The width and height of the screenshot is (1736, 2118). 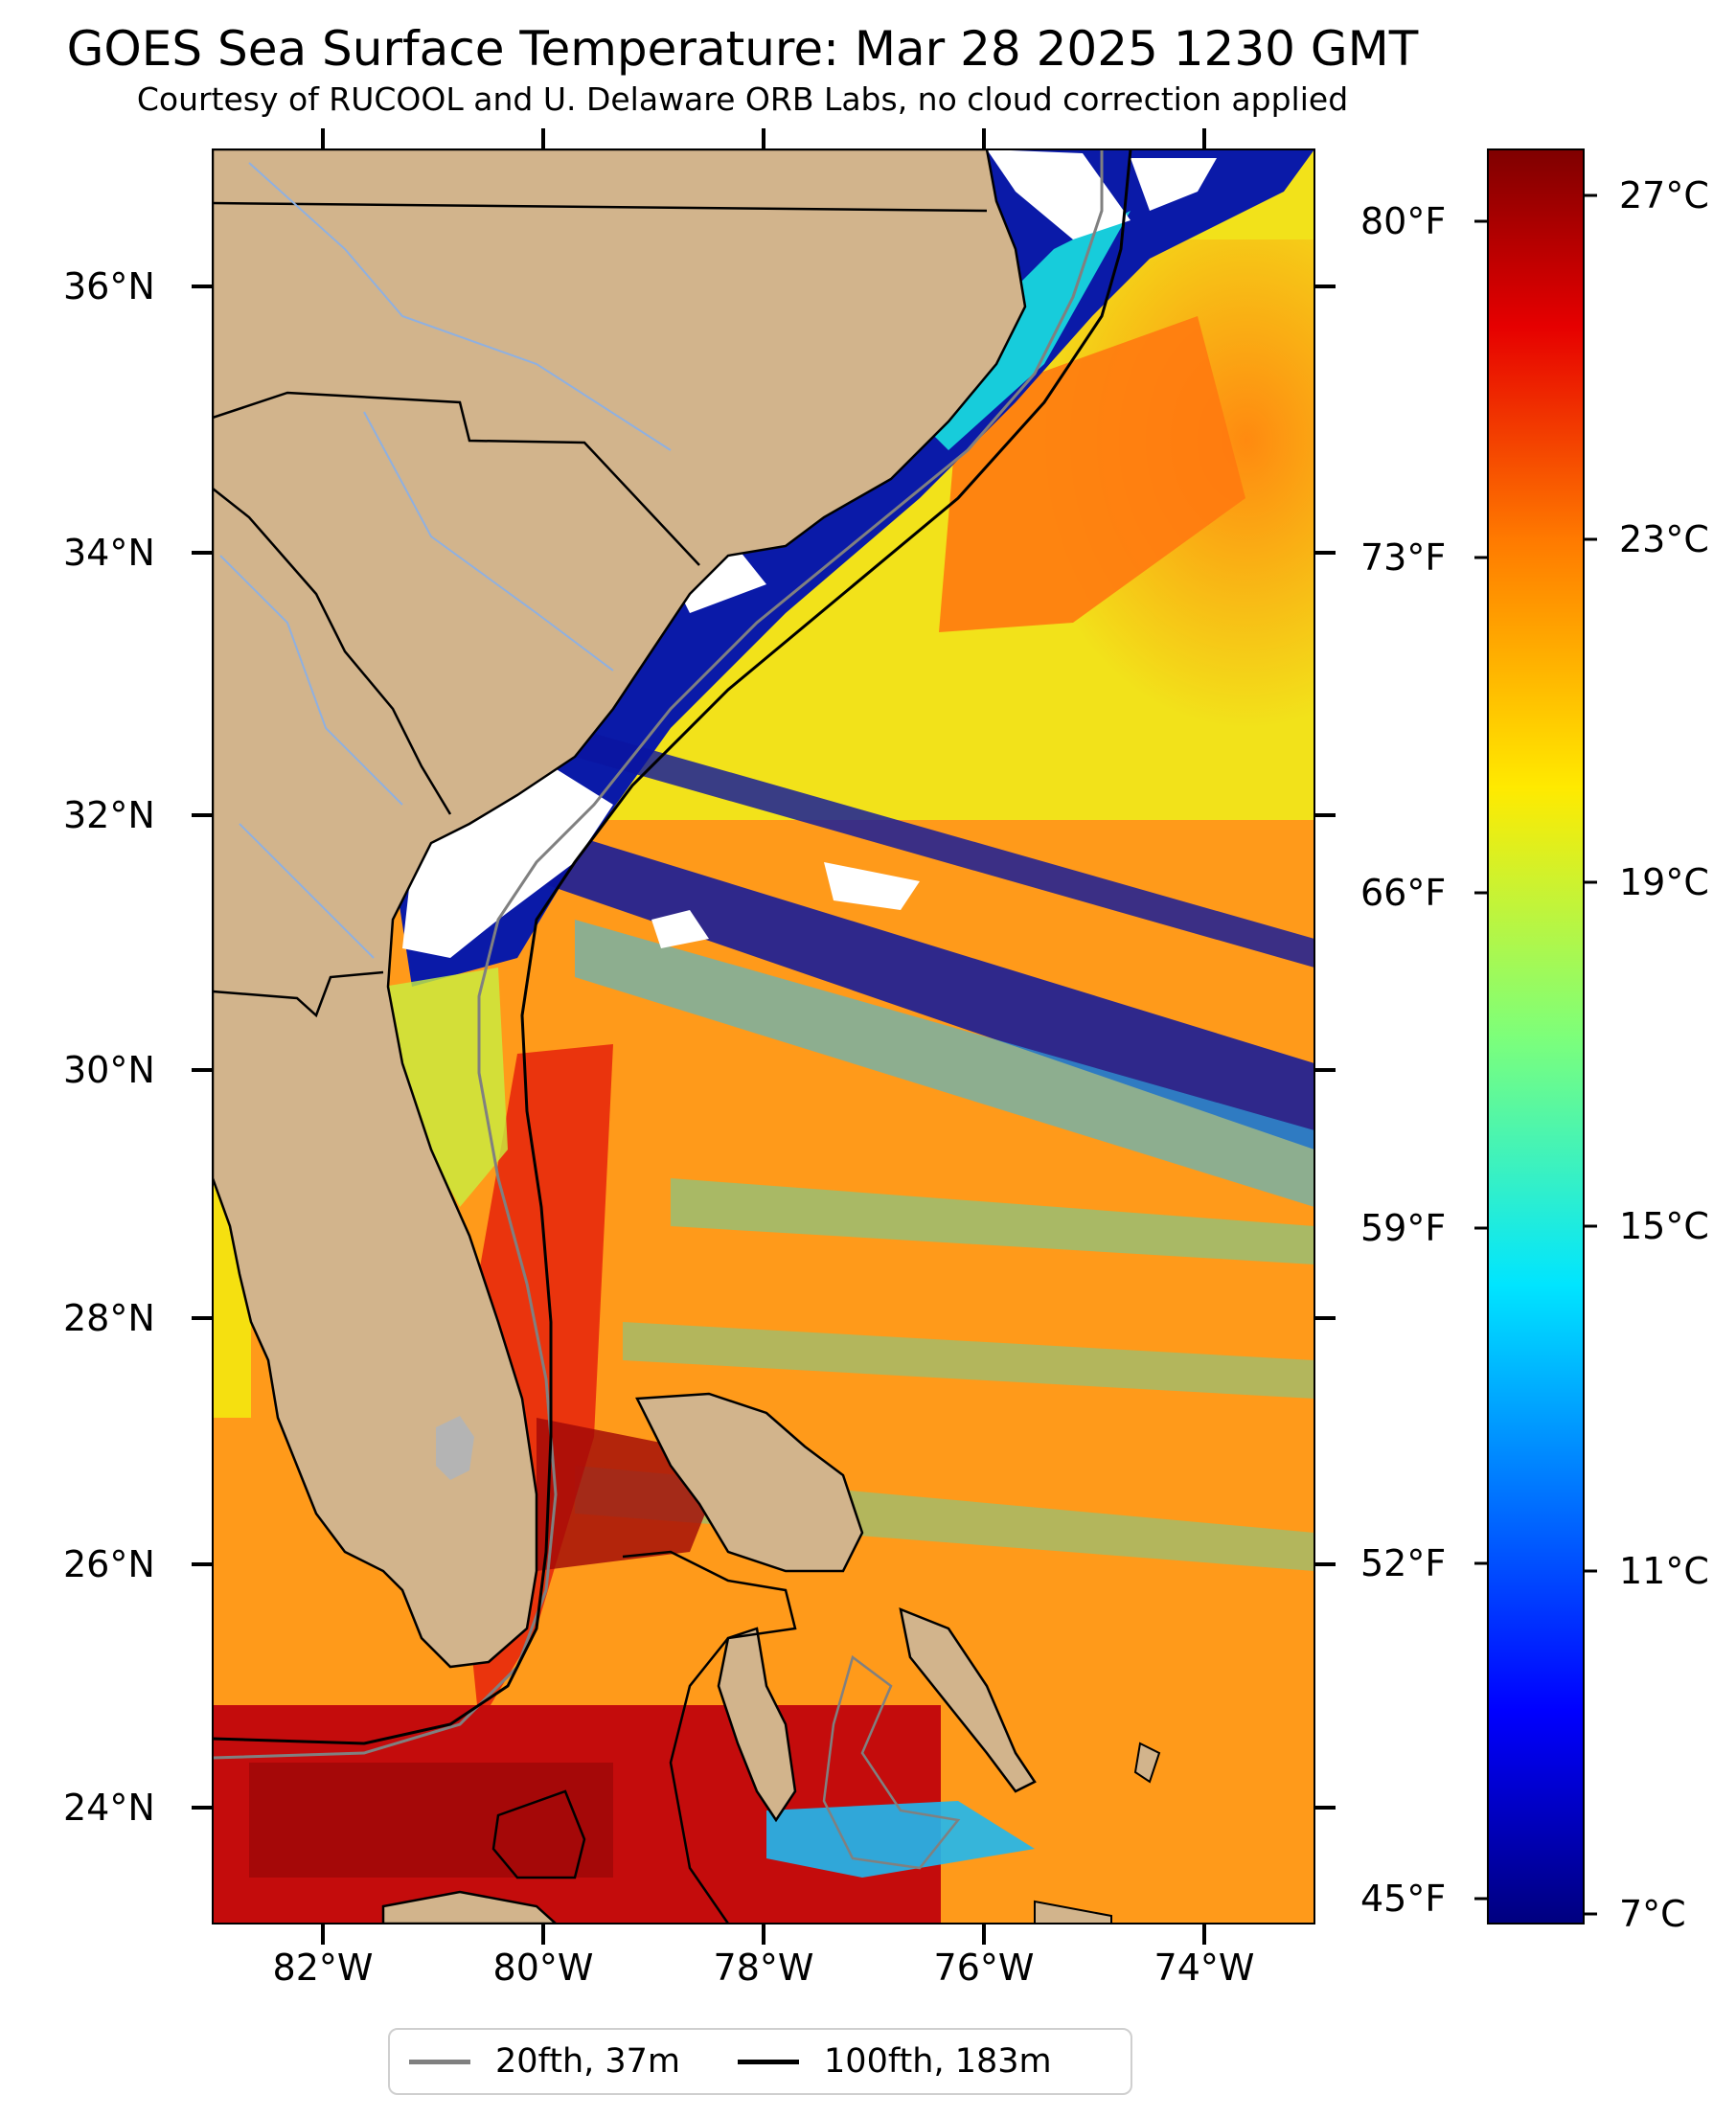 What do you see at coordinates (1403, 1899) in the screenshot?
I see `colorbar-f-label: 45°F` at bounding box center [1403, 1899].